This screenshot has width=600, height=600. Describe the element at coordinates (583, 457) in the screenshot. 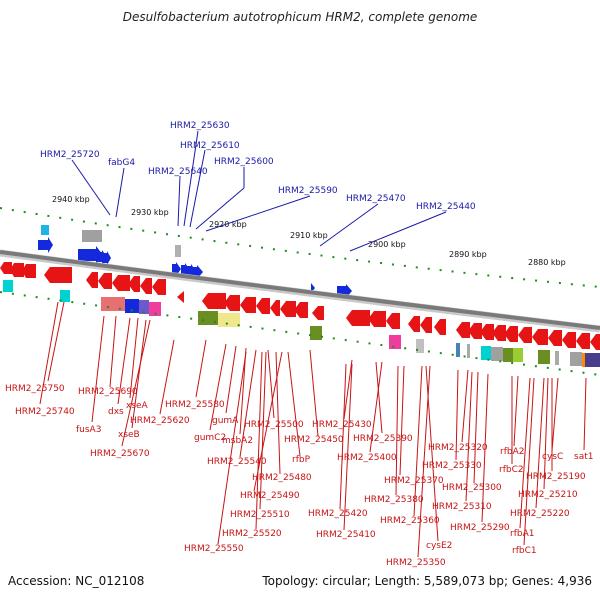

I see `gene-label: sat1` at that location.